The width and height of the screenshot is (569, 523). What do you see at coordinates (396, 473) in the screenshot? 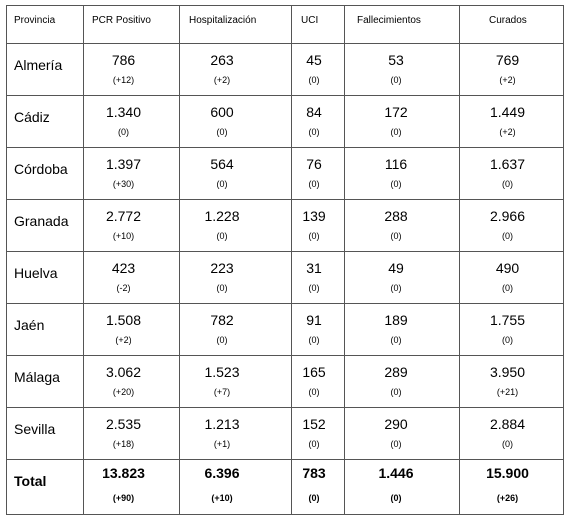
I see `value-fall: 1.446` at bounding box center [396, 473].